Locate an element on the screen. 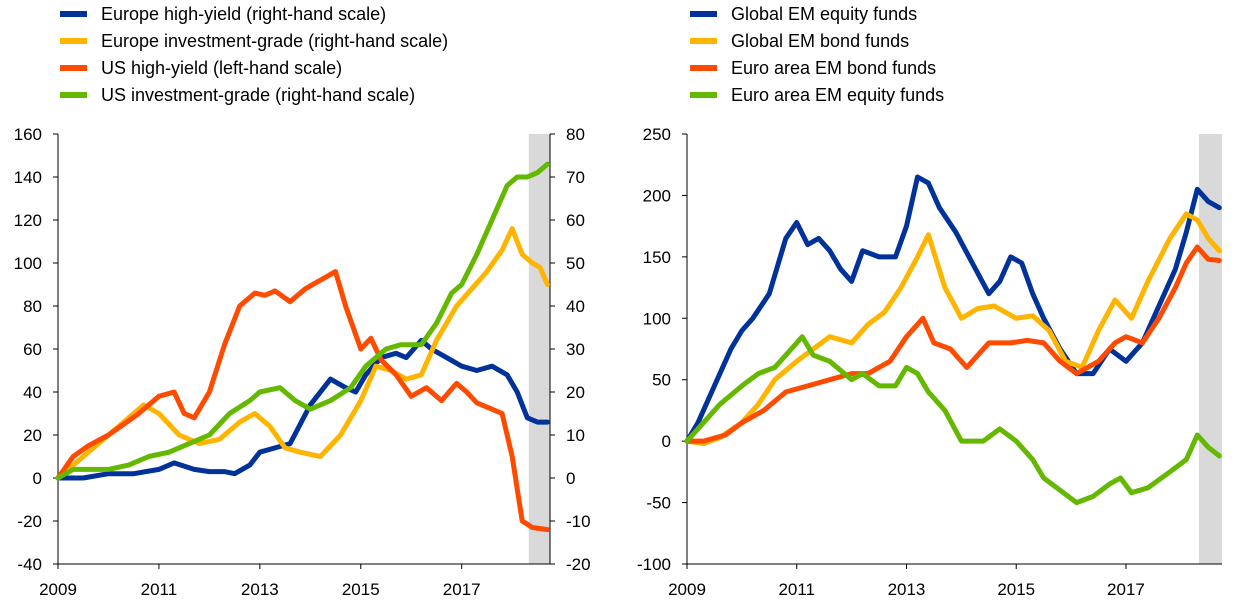 The image size is (1240, 611). legend-label: Global EM equity funds is located at coordinates (824, 14).